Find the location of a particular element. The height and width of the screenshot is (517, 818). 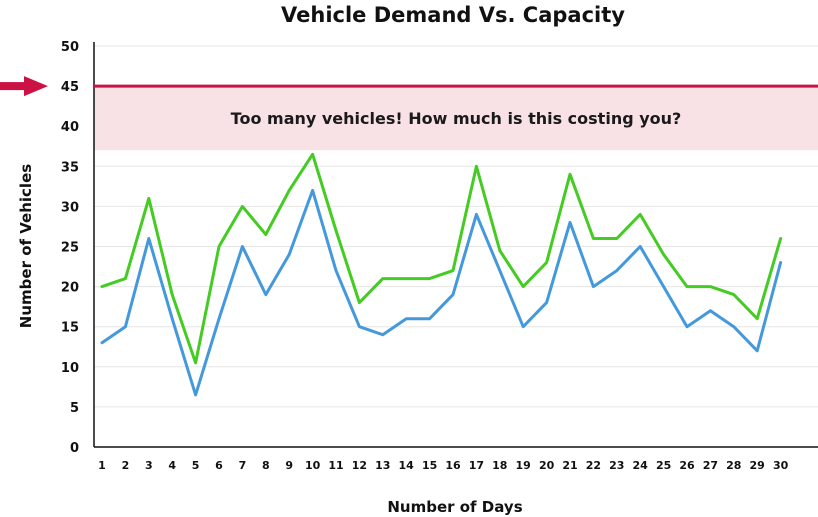

x-tick-label: 23 is located at coordinates (616, 465).